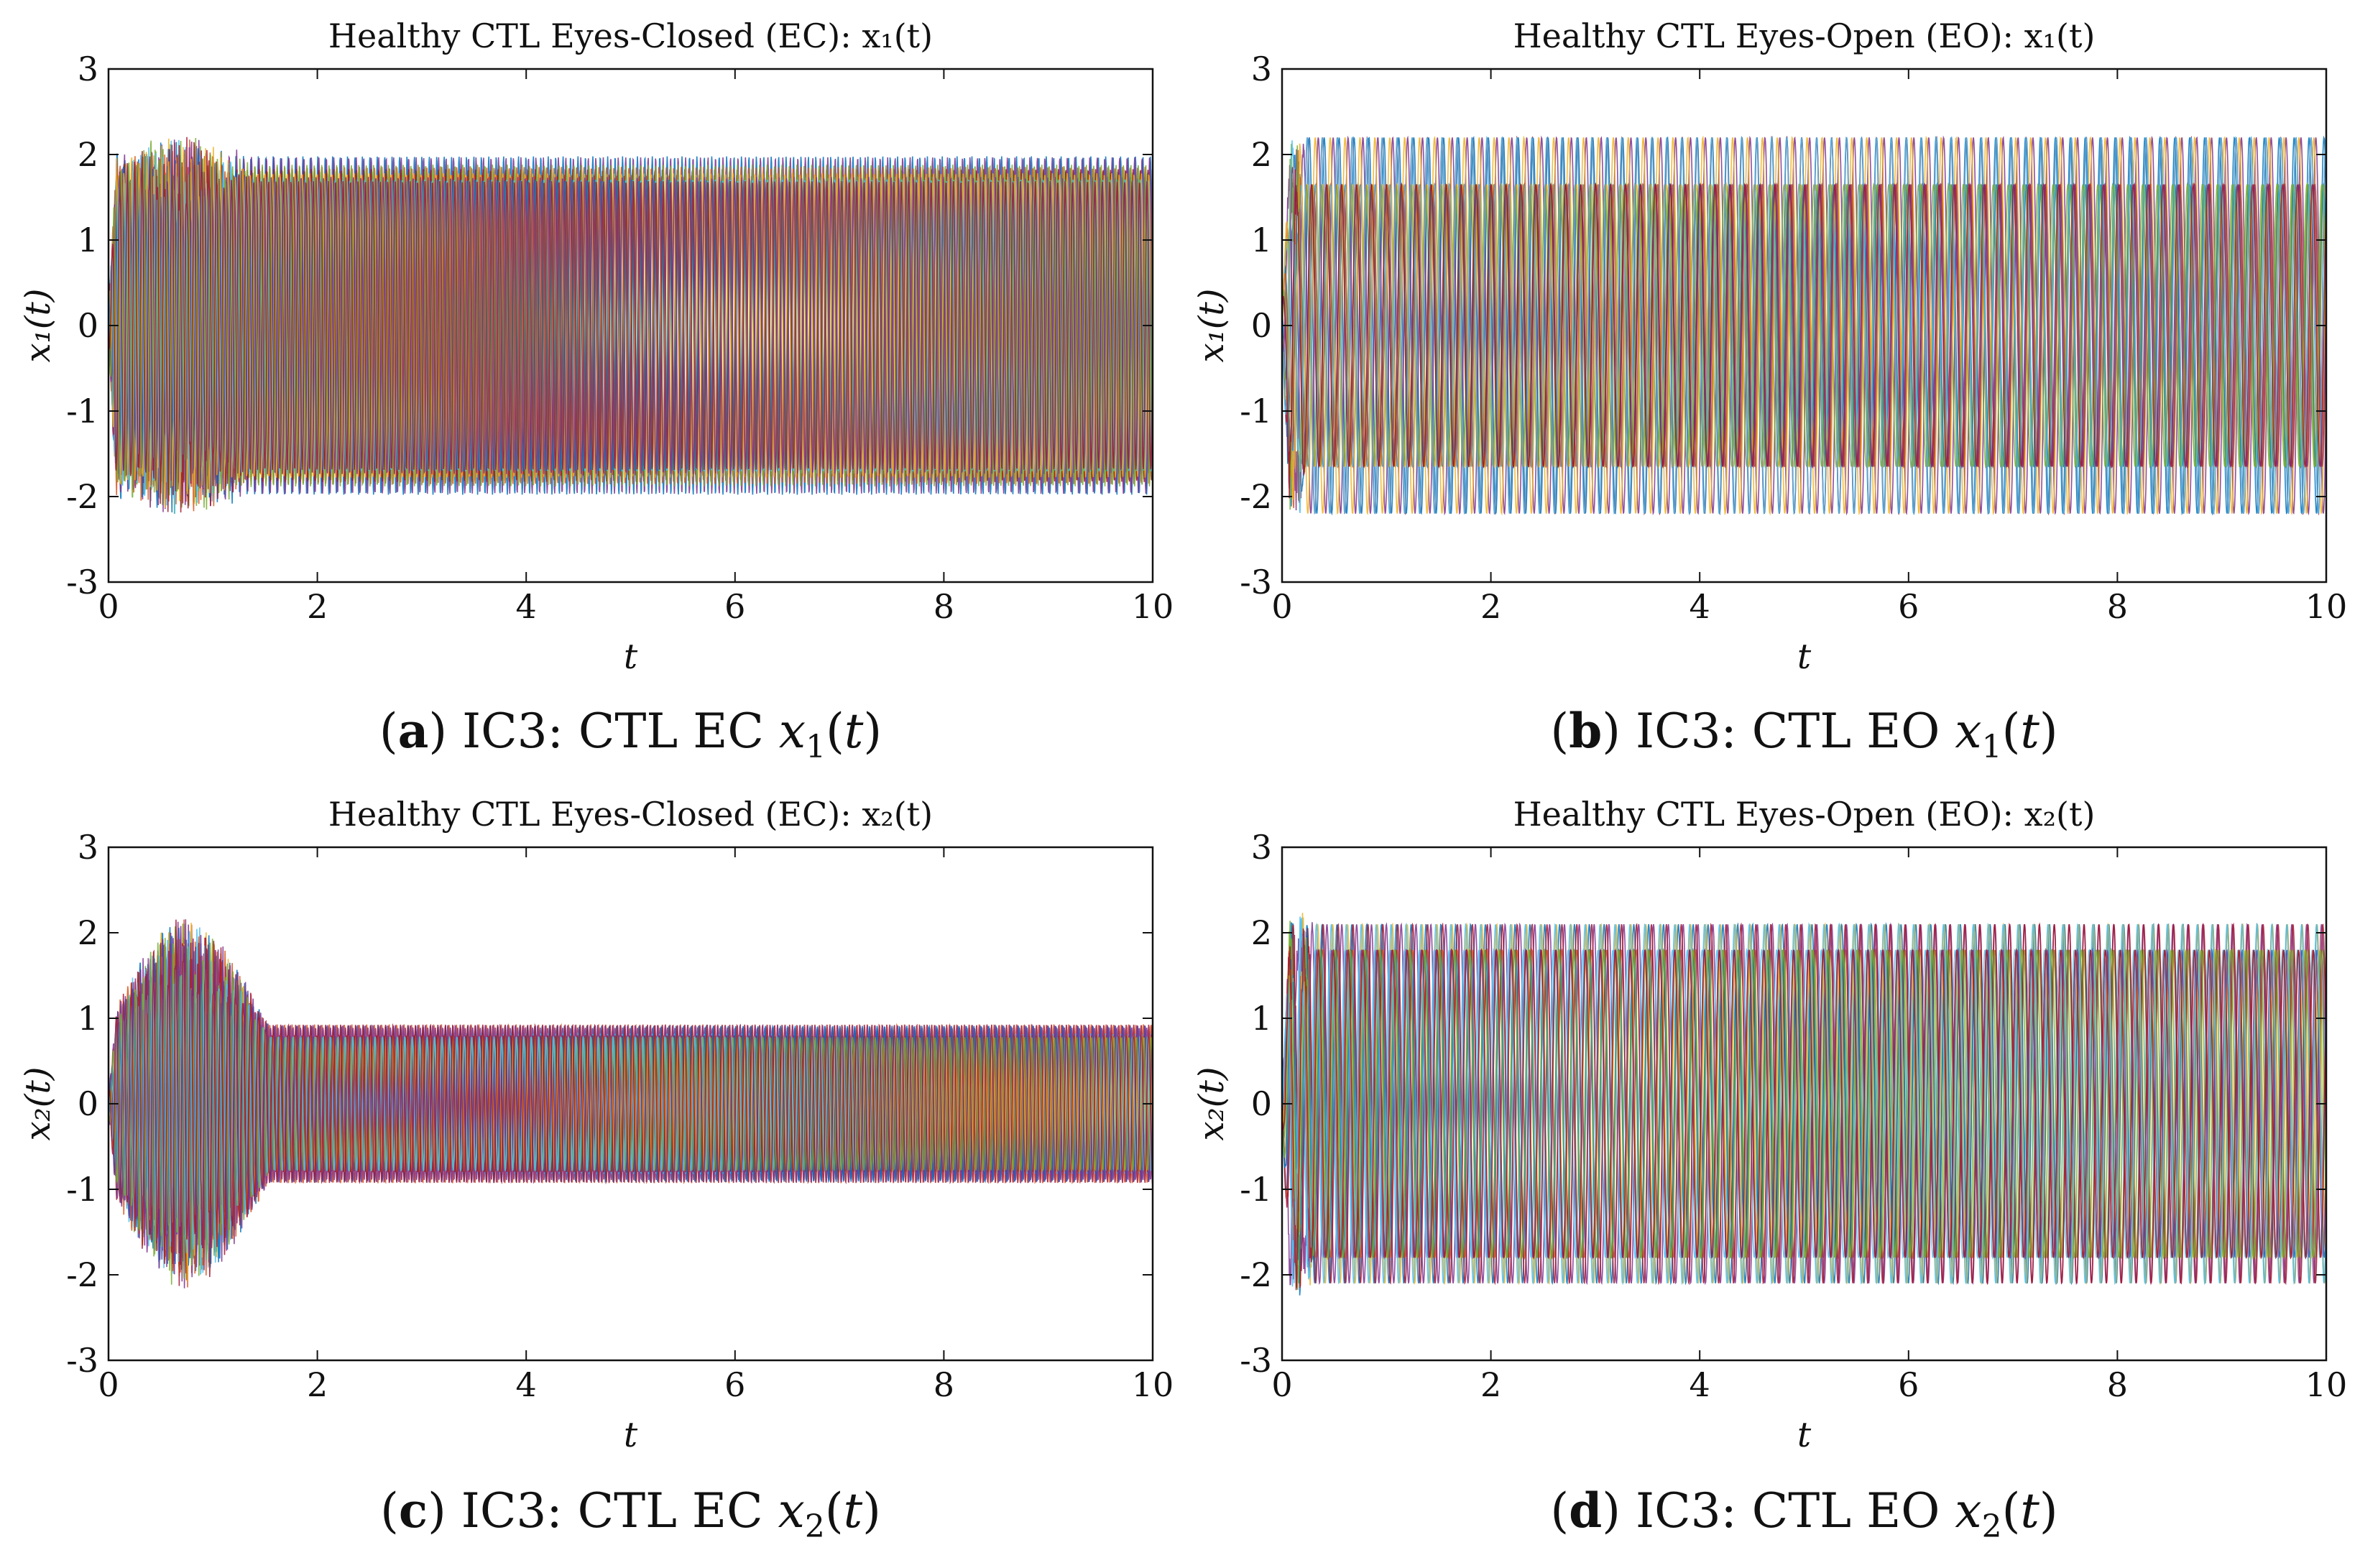 This screenshot has height=1568, width=2360. Describe the element at coordinates (1585, 1510) in the screenshot. I see `caption-letter: d` at that location.